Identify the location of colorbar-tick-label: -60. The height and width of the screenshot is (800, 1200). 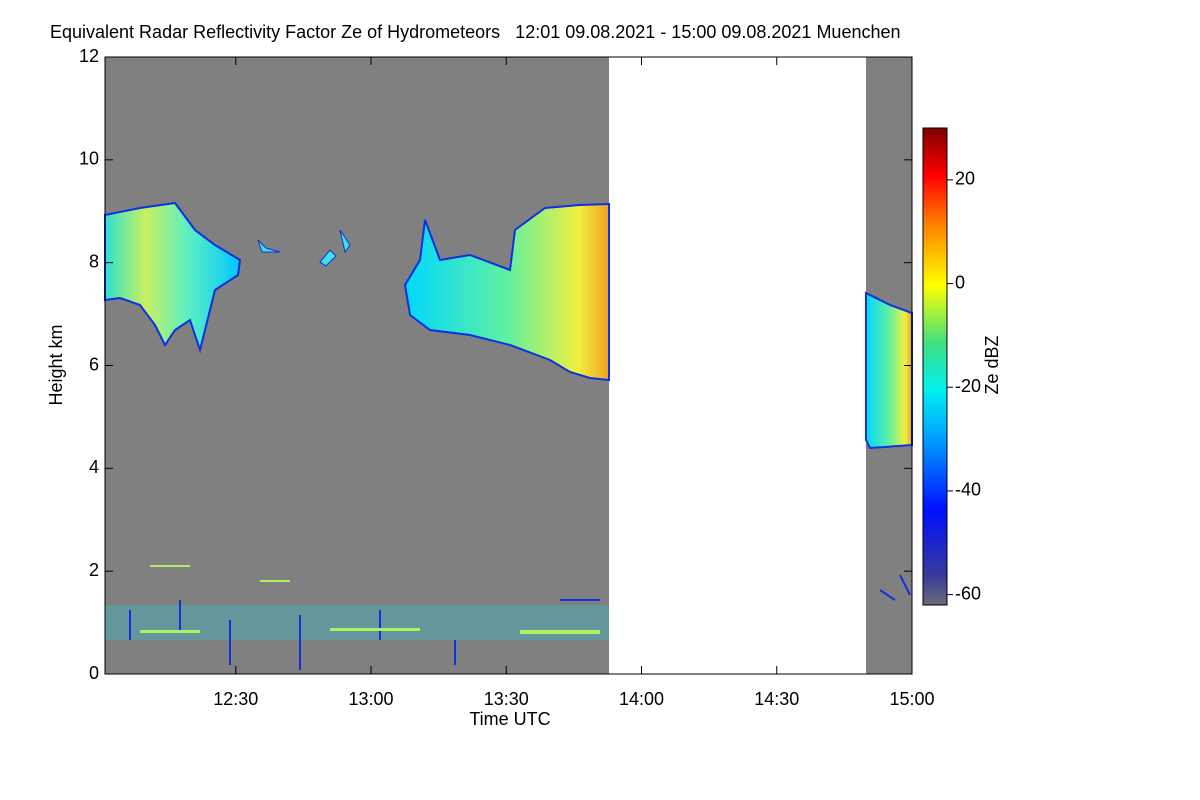
(968, 593).